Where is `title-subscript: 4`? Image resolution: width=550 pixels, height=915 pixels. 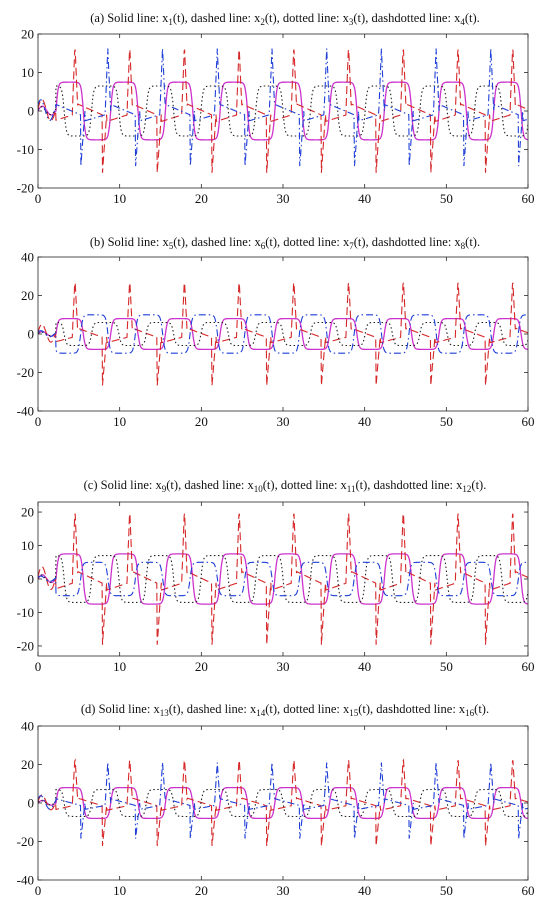
title-subscript: 4 is located at coordinates (462, 22).